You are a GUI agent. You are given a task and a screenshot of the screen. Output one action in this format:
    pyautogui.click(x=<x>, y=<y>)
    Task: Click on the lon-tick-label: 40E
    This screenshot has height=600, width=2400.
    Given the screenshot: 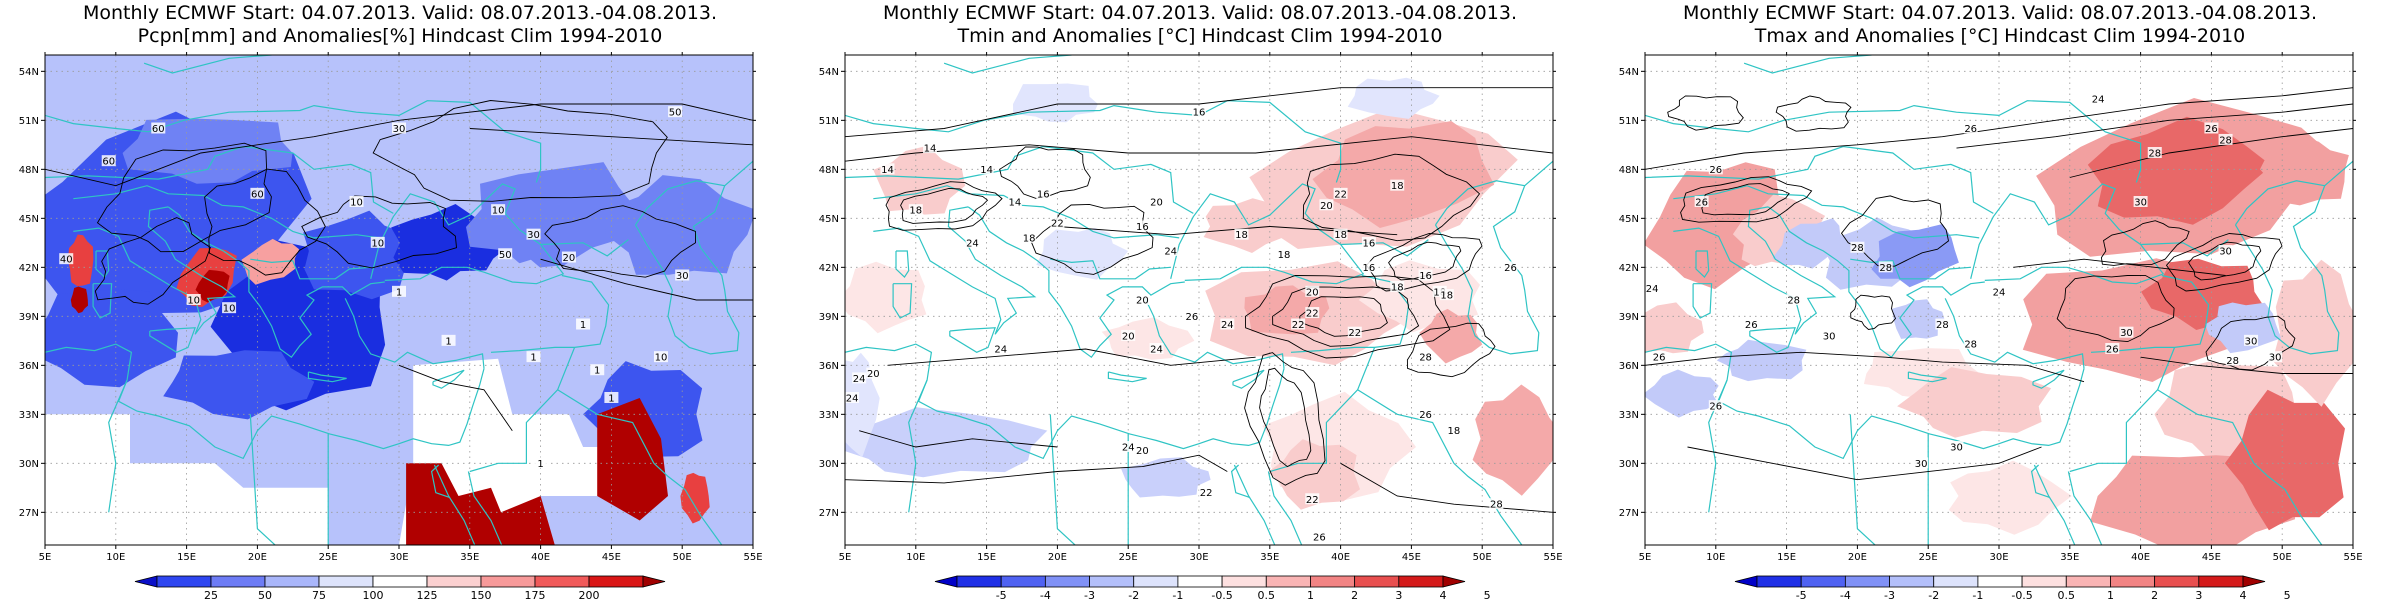 What is the action you would take?
    pyautogui.click(x=540, y=557)
    